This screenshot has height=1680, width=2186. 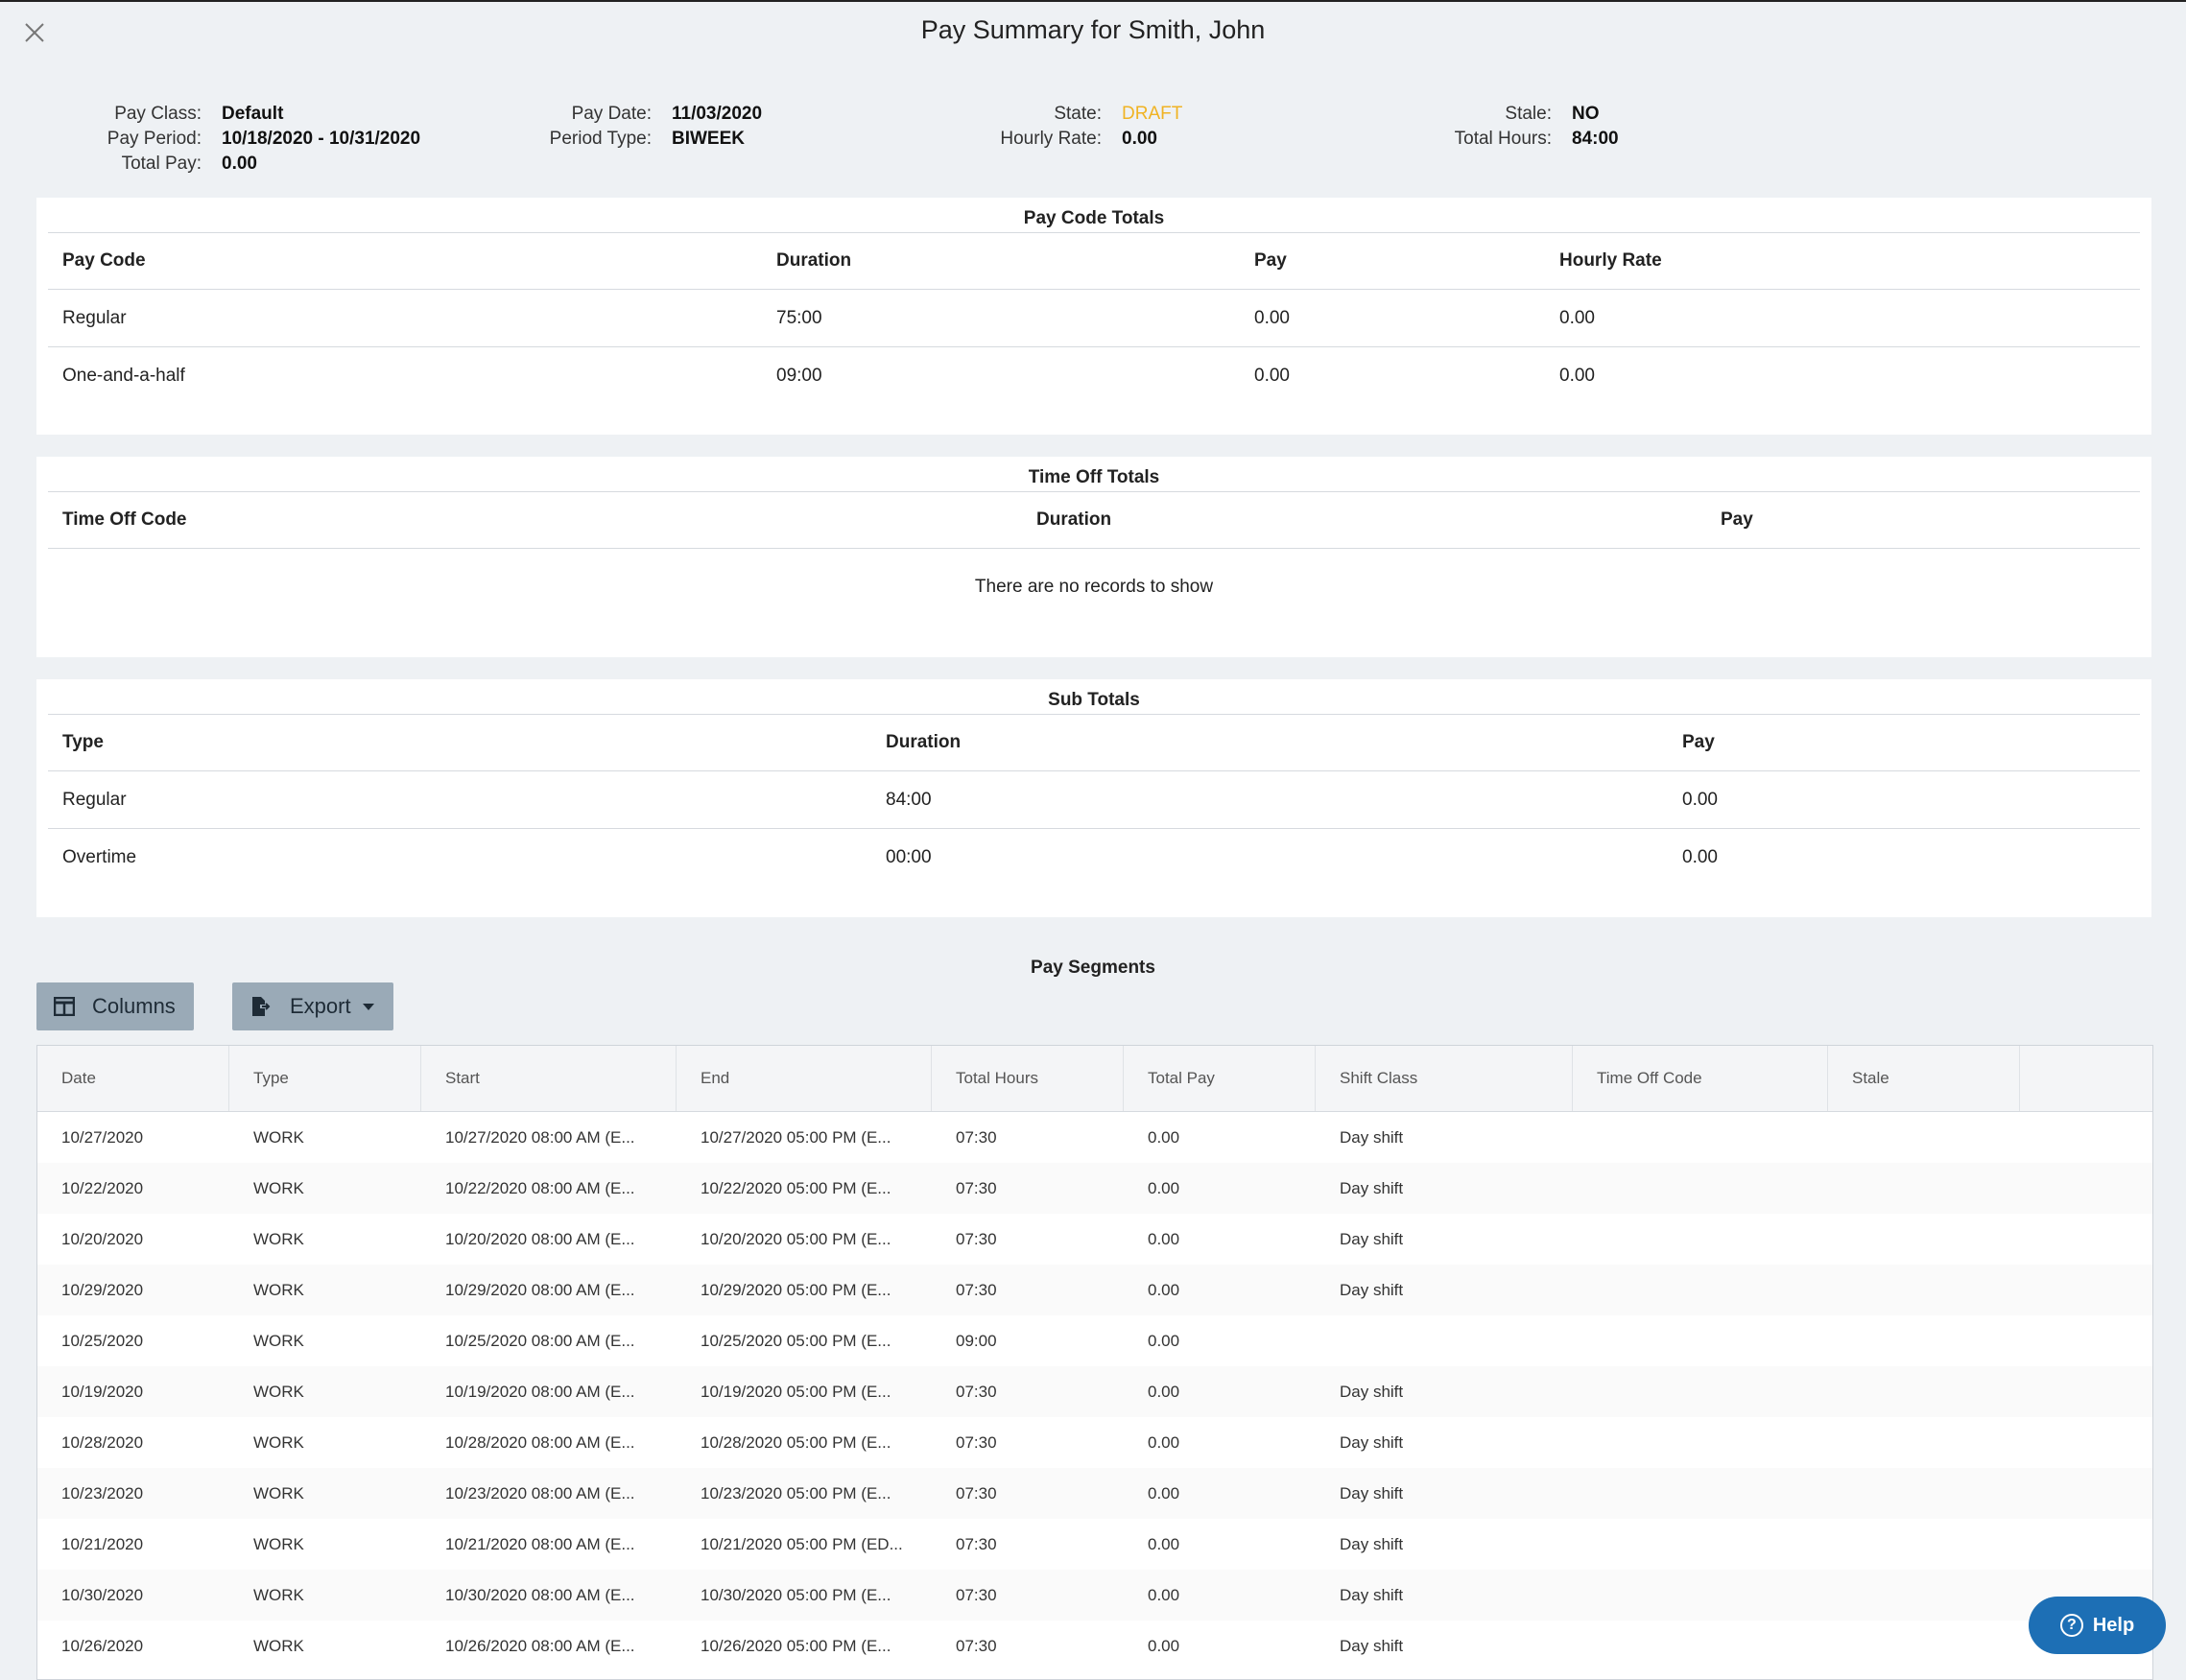 What do you see at coordinates (1094, 474) in the screenshot?
I see `time-off-totals-title: Time Off Totals` at bounding box center [1094, 474].